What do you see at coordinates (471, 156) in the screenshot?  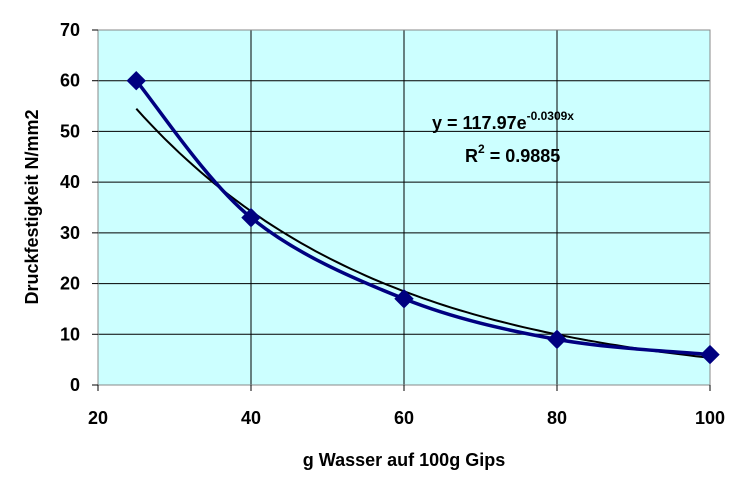 I see `r-squared-prefix: R` at bounding box center [471, 156].